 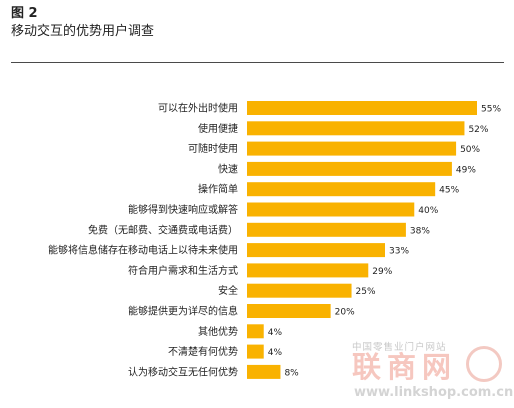 I want to click on category-label: 不清楚有何优势, so click(x=203, y=351).